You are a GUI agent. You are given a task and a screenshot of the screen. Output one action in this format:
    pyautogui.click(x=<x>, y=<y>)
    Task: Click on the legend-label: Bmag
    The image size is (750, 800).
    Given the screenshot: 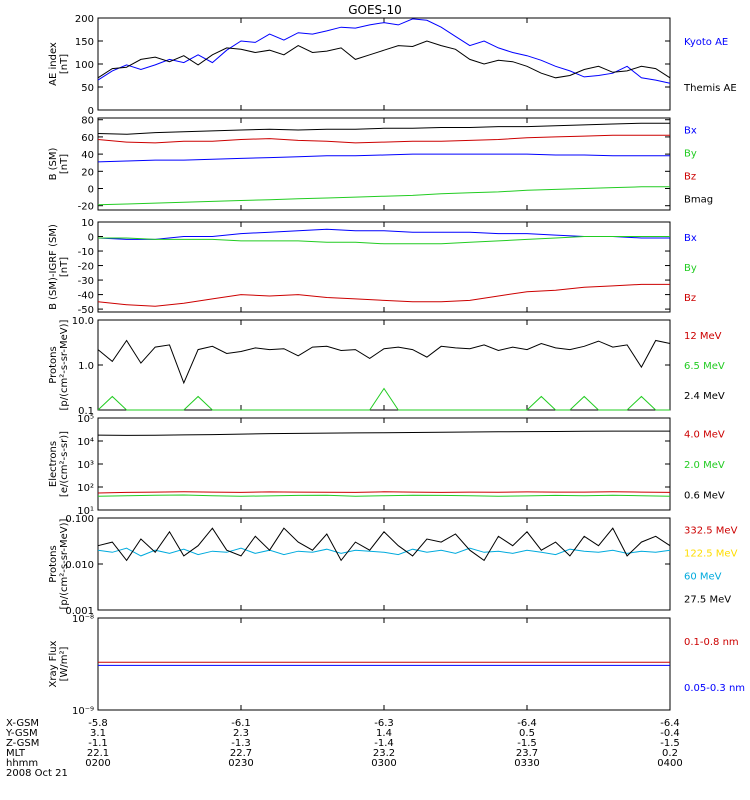 What is the action you would take?
    pyautogui.click(x=698, y=200)
    